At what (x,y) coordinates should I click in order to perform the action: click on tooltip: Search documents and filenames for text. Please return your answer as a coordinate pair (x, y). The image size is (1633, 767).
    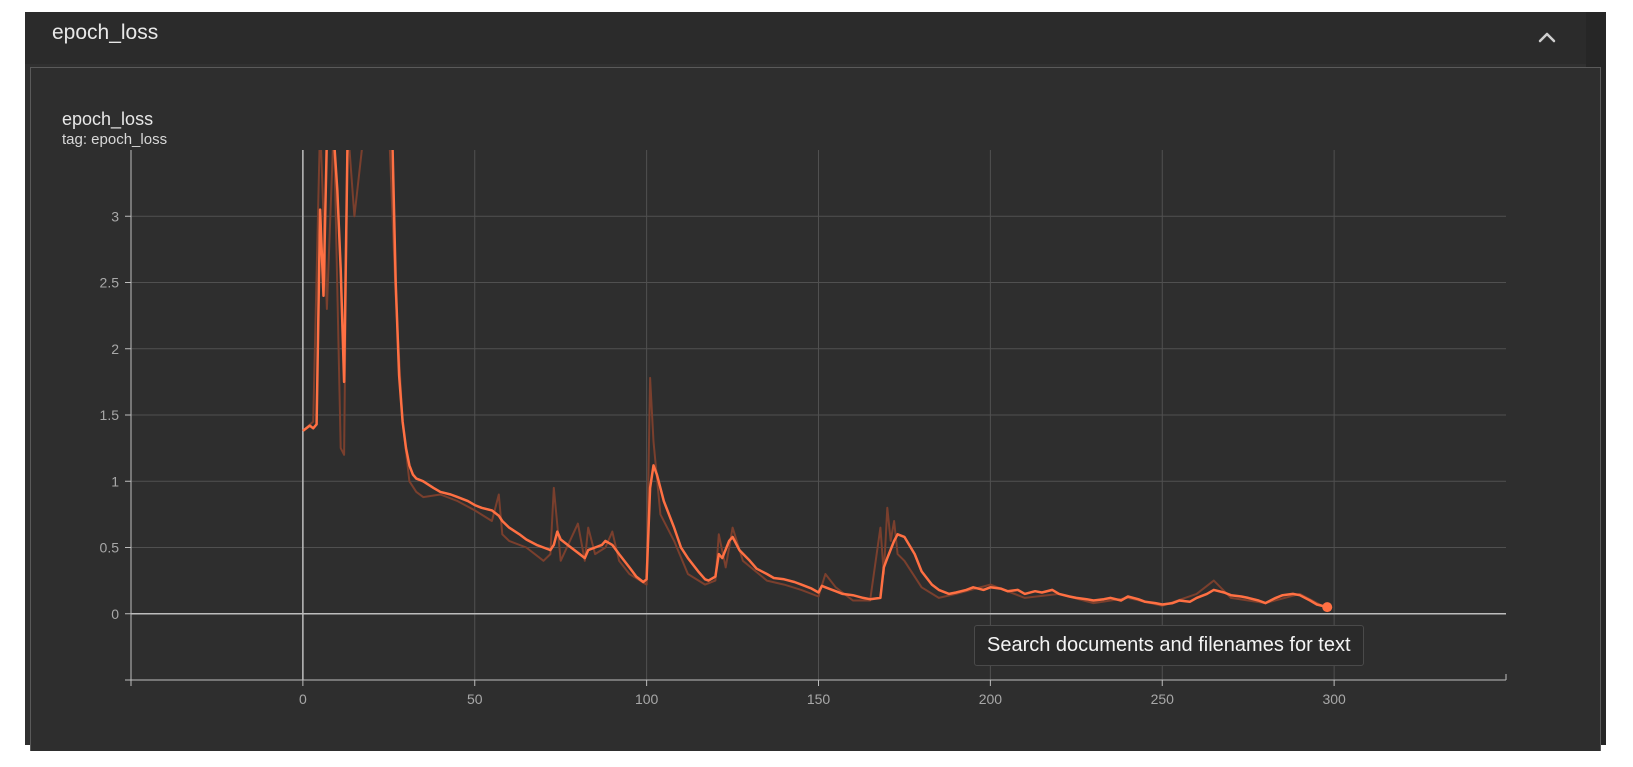
    Looking at the image, I should click on (1169, 645).